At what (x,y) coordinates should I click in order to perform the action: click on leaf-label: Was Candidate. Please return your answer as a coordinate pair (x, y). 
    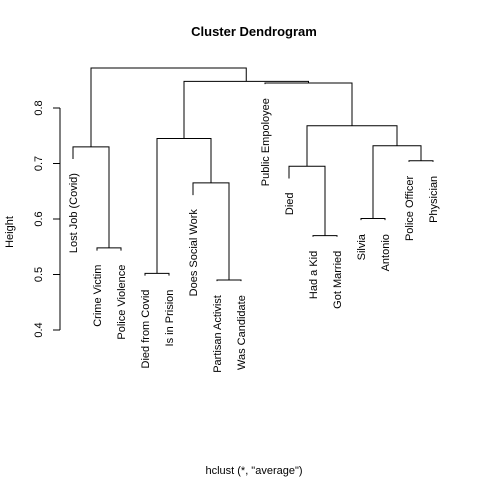
    Looking at the image, I should click on (242, 332).